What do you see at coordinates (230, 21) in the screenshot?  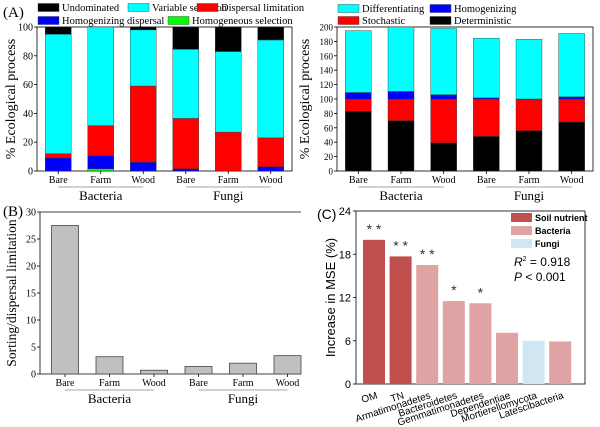 I see `legend-item: Homogeneous selection` at bounding box center [230, 21].